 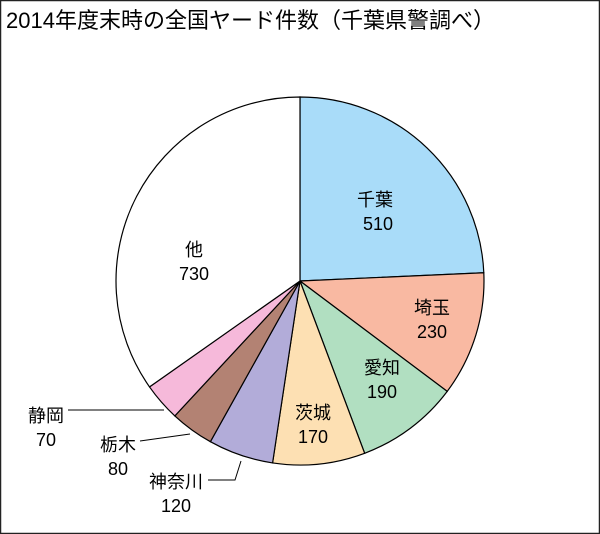 What do you see at coordinates (250, 20) in the screenshot?
I see `chart-title: 2014年度末時の全国ヤード件数（千葉県警調べ）` at bounding box center [250, 20].